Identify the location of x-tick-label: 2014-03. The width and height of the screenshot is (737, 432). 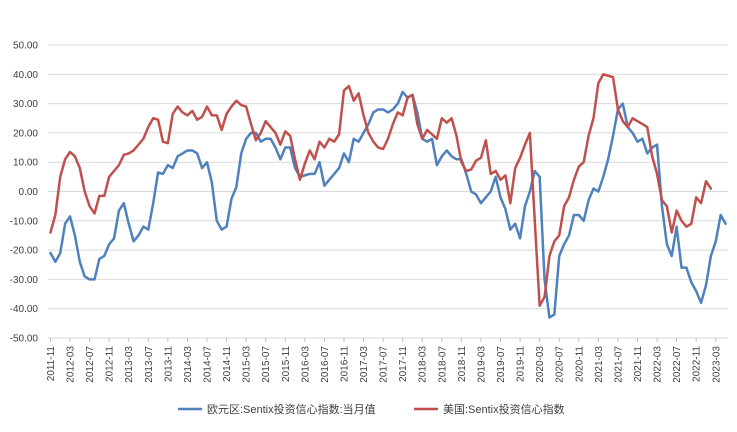
(188, 364).